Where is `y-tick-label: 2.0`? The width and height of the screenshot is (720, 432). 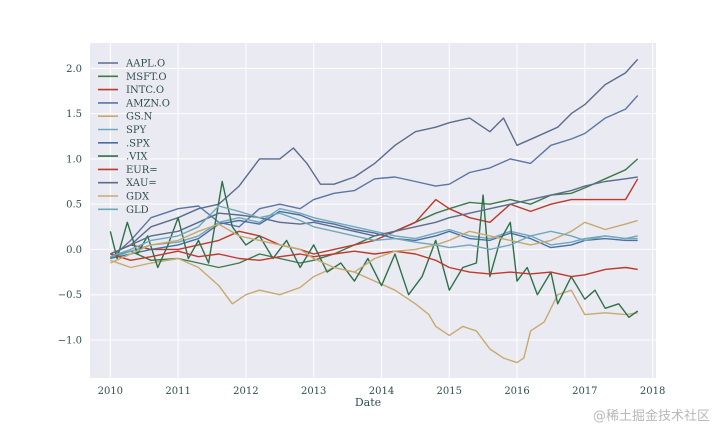 y-tick-label: 2.0 is located at coordinates (74, 69).